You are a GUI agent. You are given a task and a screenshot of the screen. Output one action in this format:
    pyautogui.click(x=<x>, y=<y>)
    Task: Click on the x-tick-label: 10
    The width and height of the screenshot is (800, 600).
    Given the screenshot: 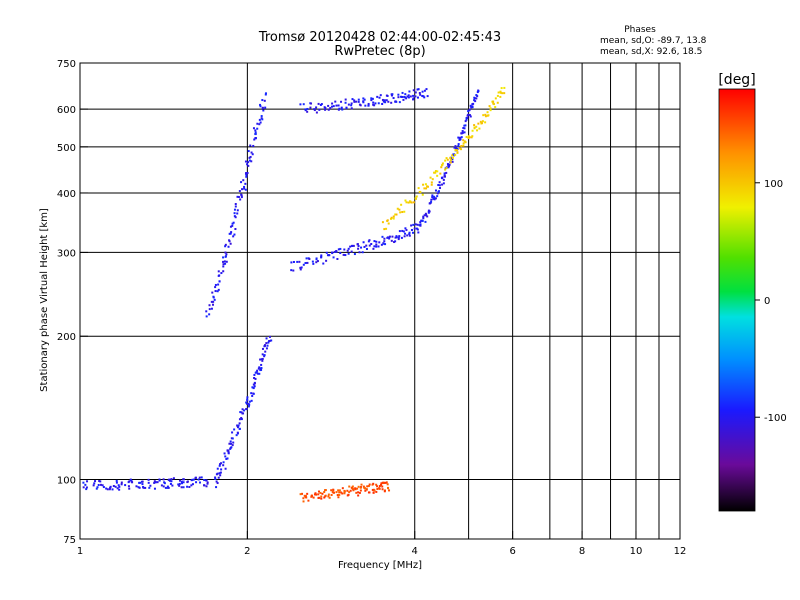 What is the action you would take?
    pyautogui.click(x=636, y=551)
    